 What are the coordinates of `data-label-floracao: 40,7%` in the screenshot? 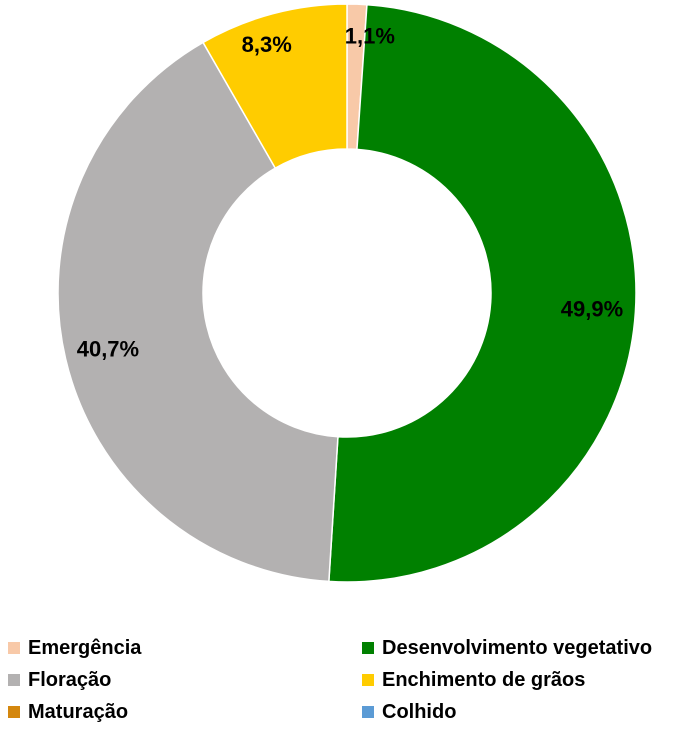 It's located at (108, 348).